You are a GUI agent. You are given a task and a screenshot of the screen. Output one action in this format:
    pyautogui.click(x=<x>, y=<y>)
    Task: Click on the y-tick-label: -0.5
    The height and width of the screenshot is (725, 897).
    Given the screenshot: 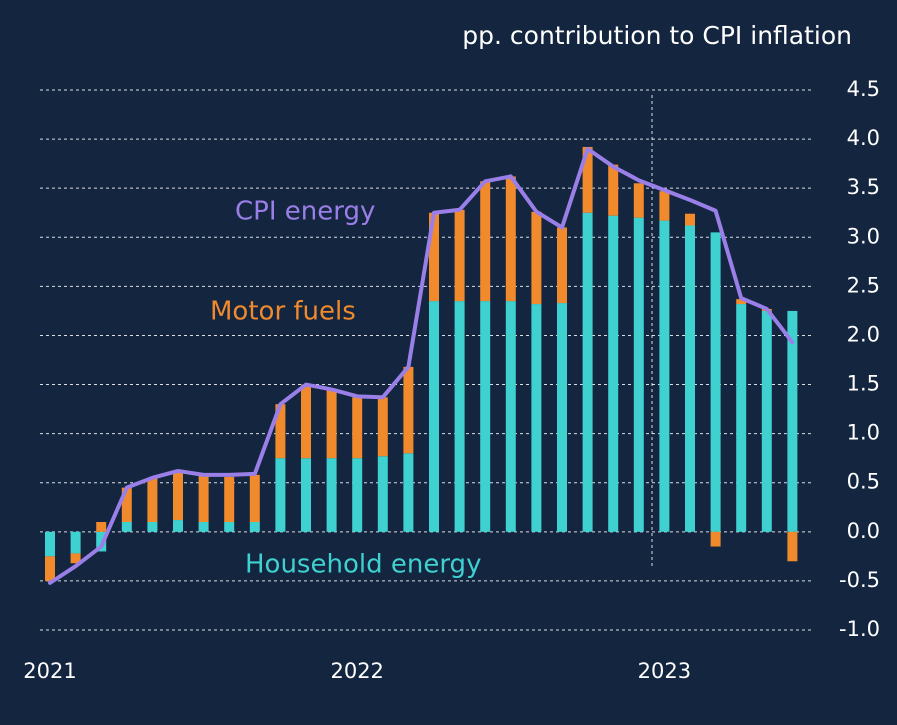 What is the action you would take?
    pyautogui.click(x=859, y=580)
    